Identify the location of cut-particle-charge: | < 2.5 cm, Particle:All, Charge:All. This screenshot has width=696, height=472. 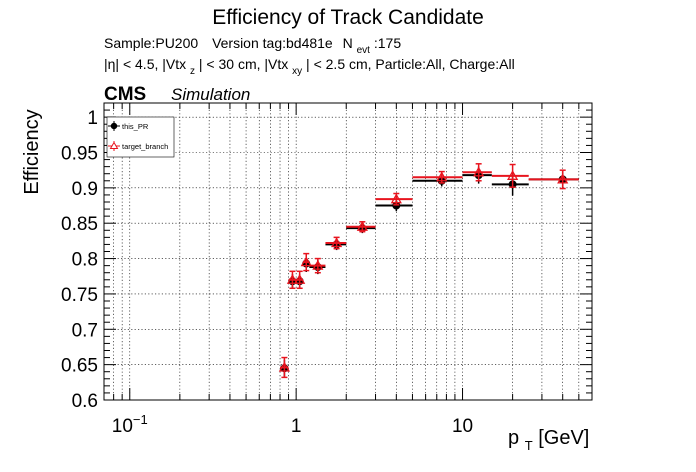
(410, 64).